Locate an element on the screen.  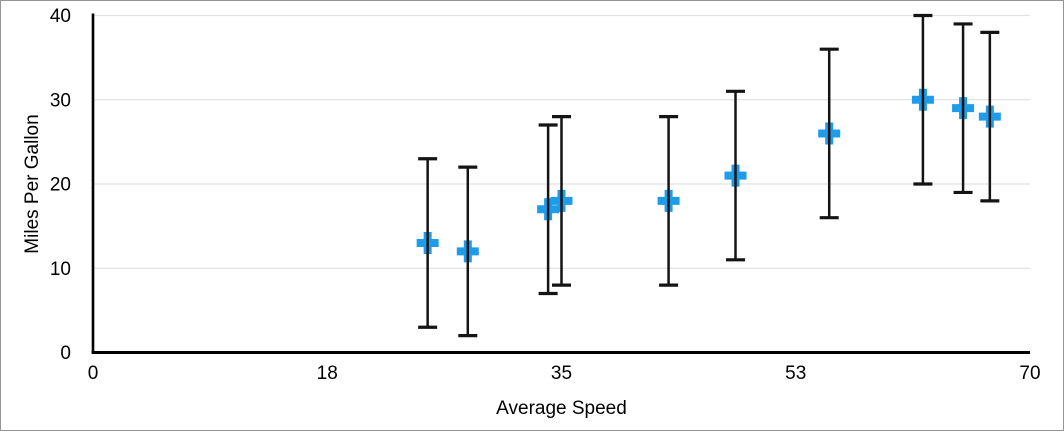
x-tick-label: 18 is located at coordinates (327, 373).